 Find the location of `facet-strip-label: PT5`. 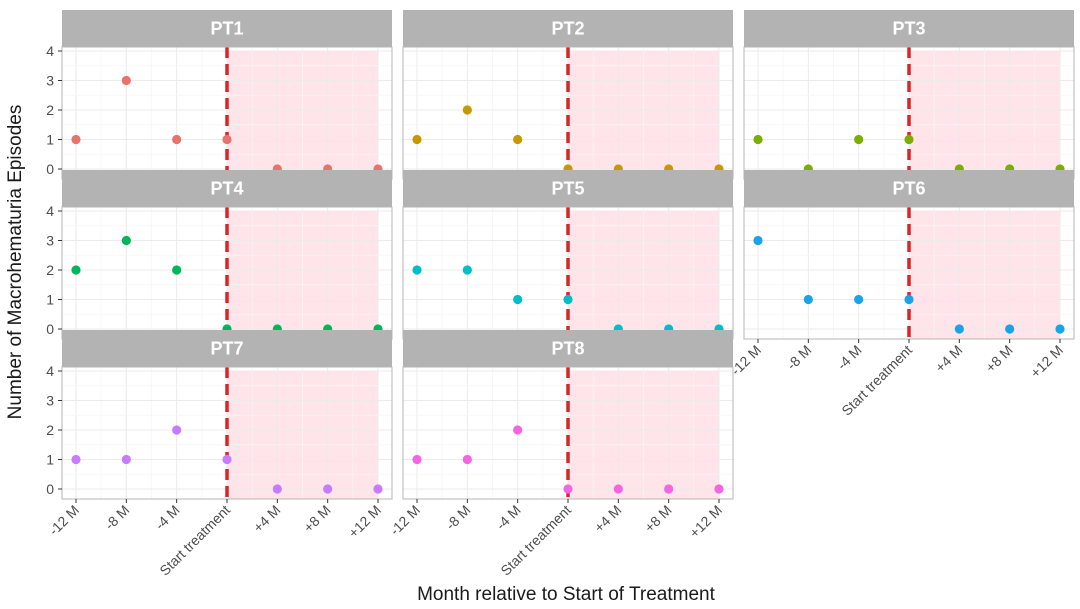

facet-strip-label: PT5 is located at coordinates (567, 189).